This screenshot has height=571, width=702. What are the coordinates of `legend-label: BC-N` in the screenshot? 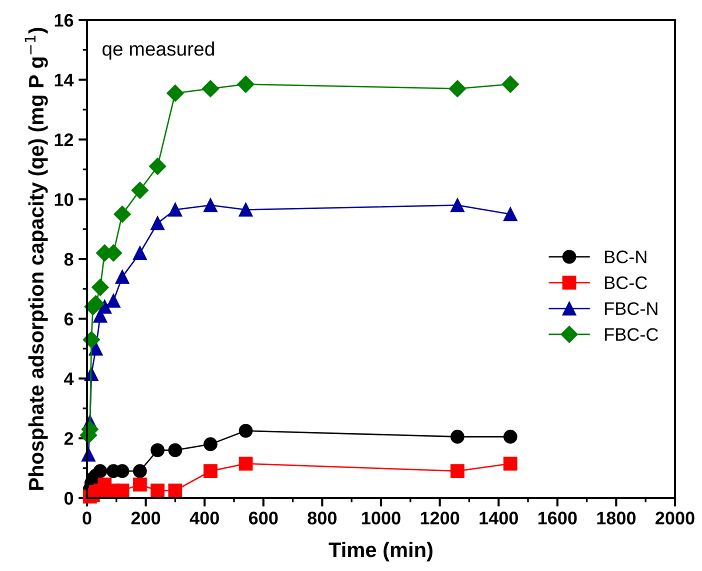 It's located at (625, 257).